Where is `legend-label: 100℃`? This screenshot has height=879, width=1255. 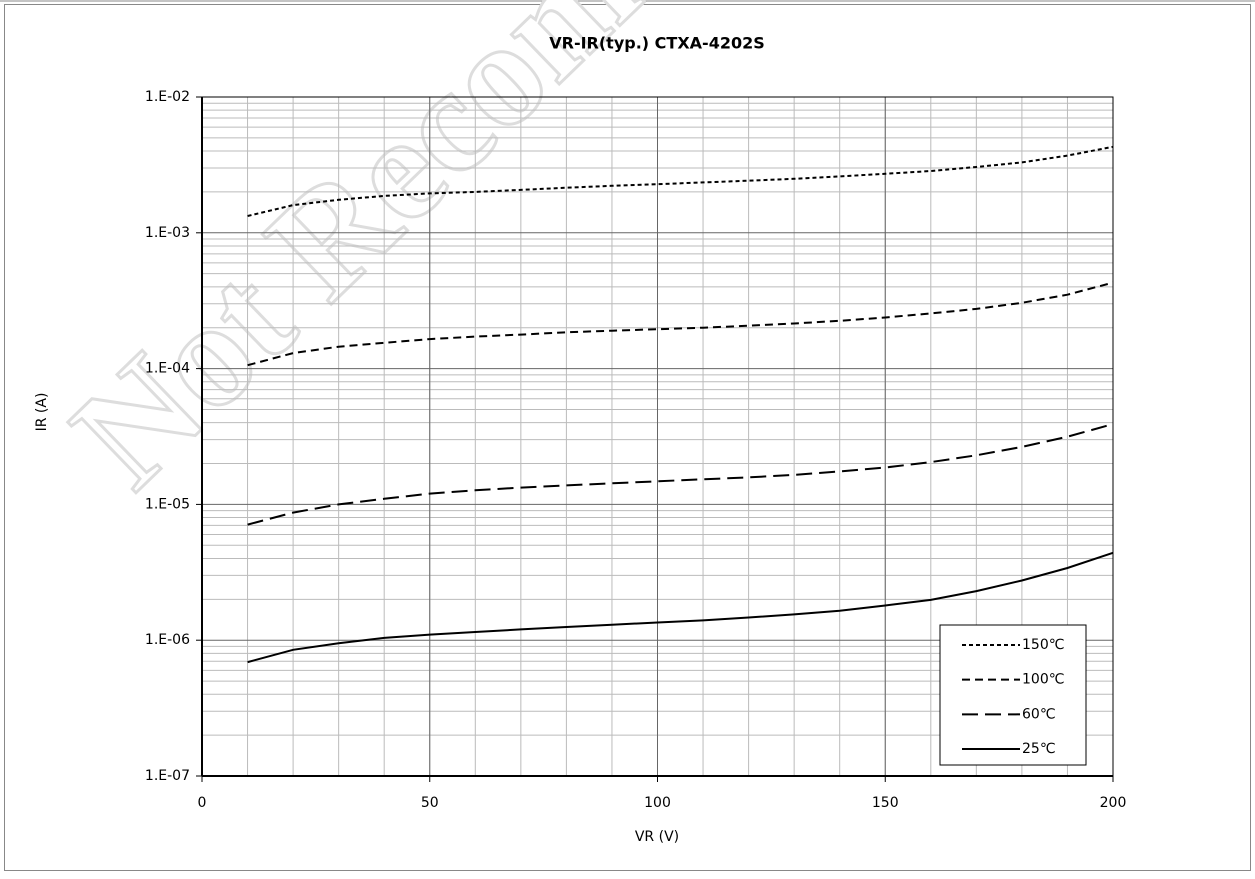 legend-label: 100℃ is located at coordinates (1043, 680).